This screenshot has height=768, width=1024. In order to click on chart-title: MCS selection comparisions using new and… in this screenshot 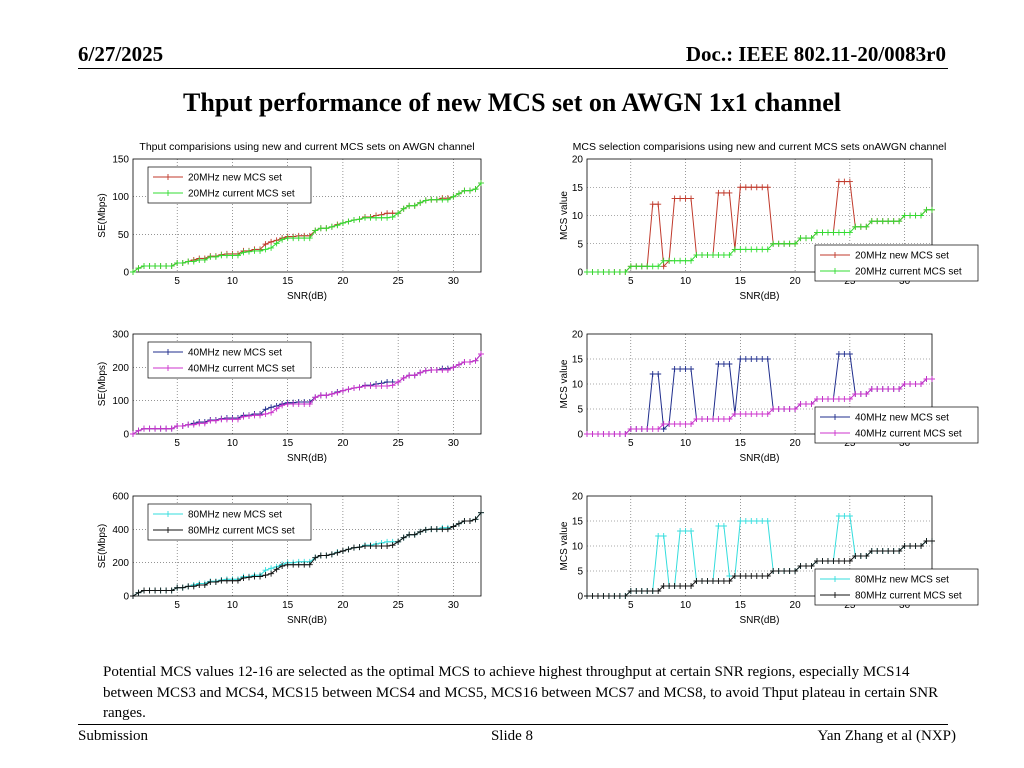, I will do `click(760, 147)`.